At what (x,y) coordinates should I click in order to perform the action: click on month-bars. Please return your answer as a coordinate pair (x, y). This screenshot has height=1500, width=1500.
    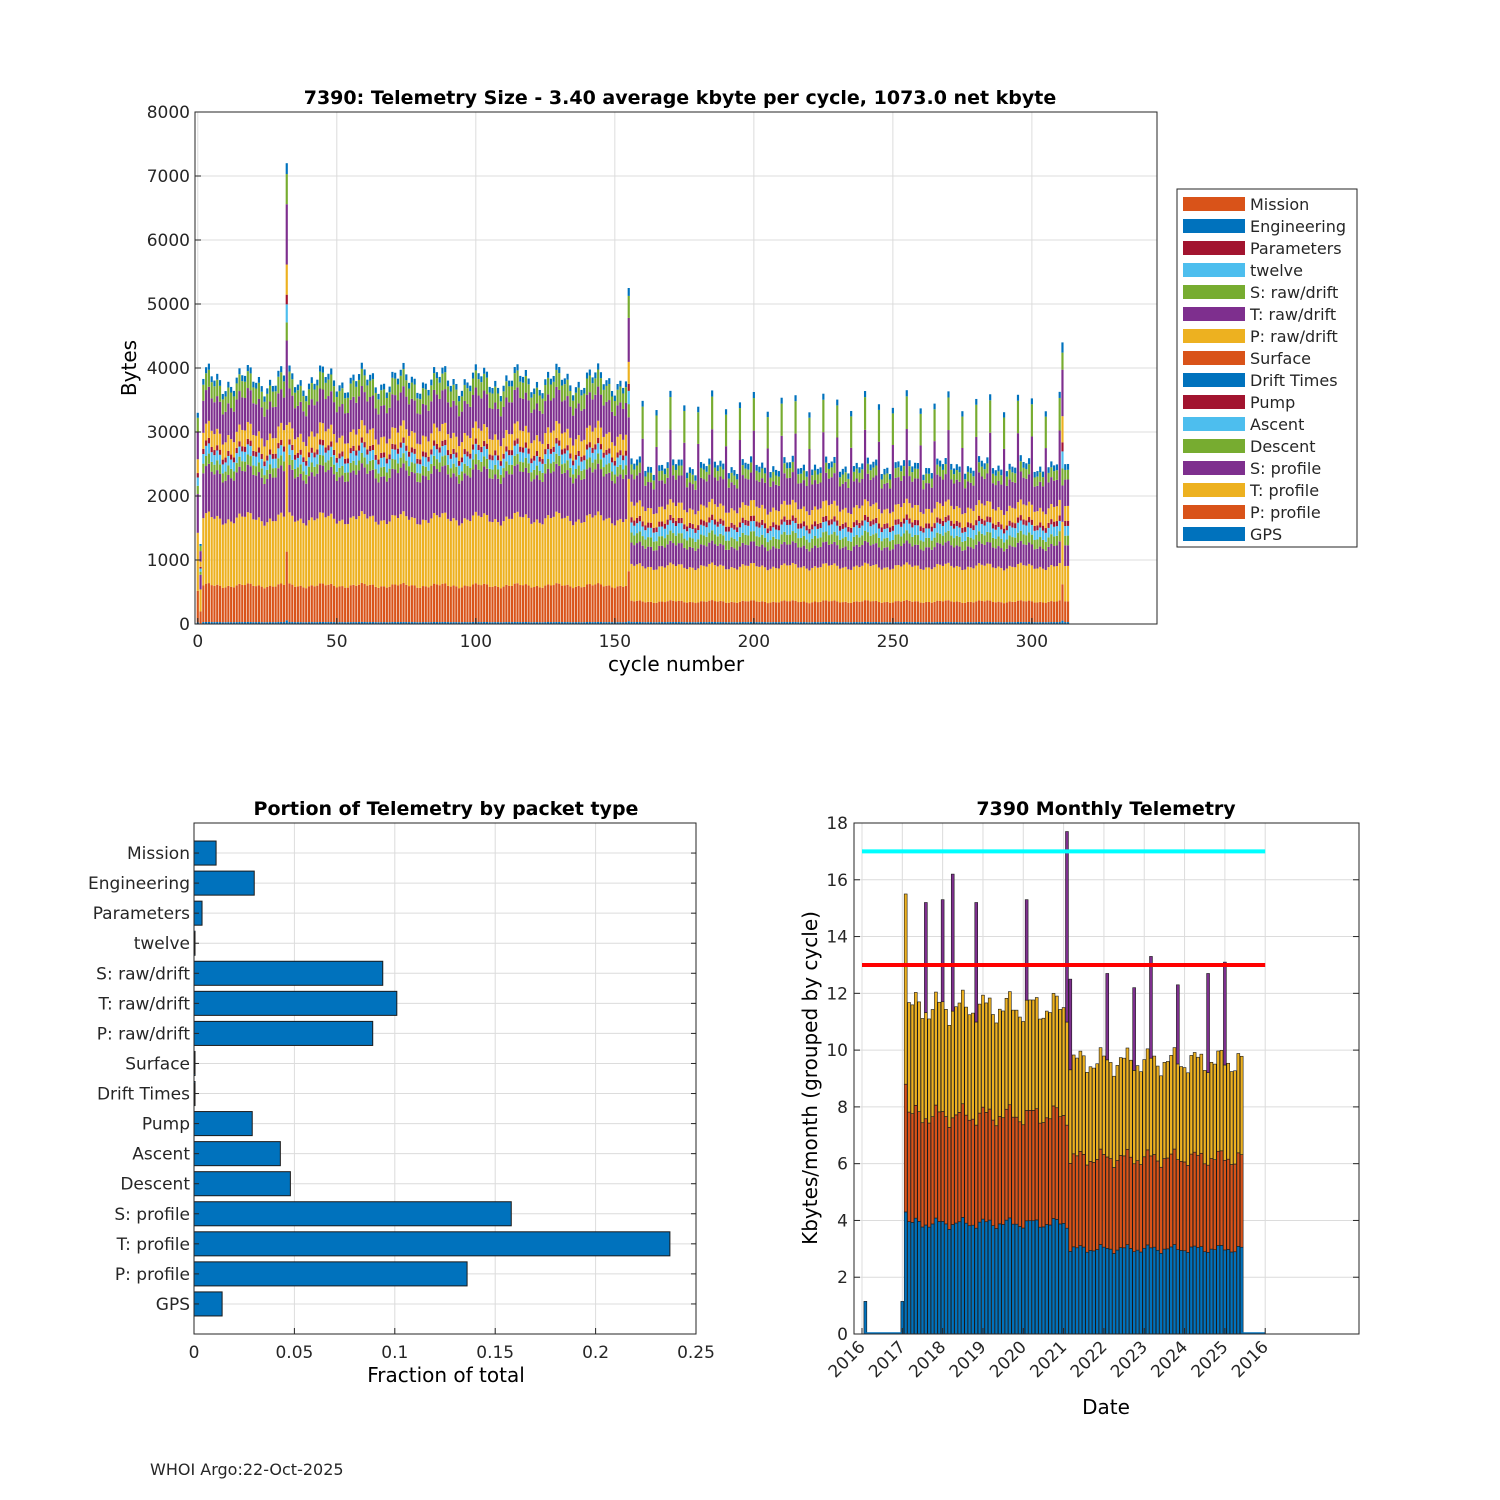
    Looking at the image, I should click on (1064, 1083).